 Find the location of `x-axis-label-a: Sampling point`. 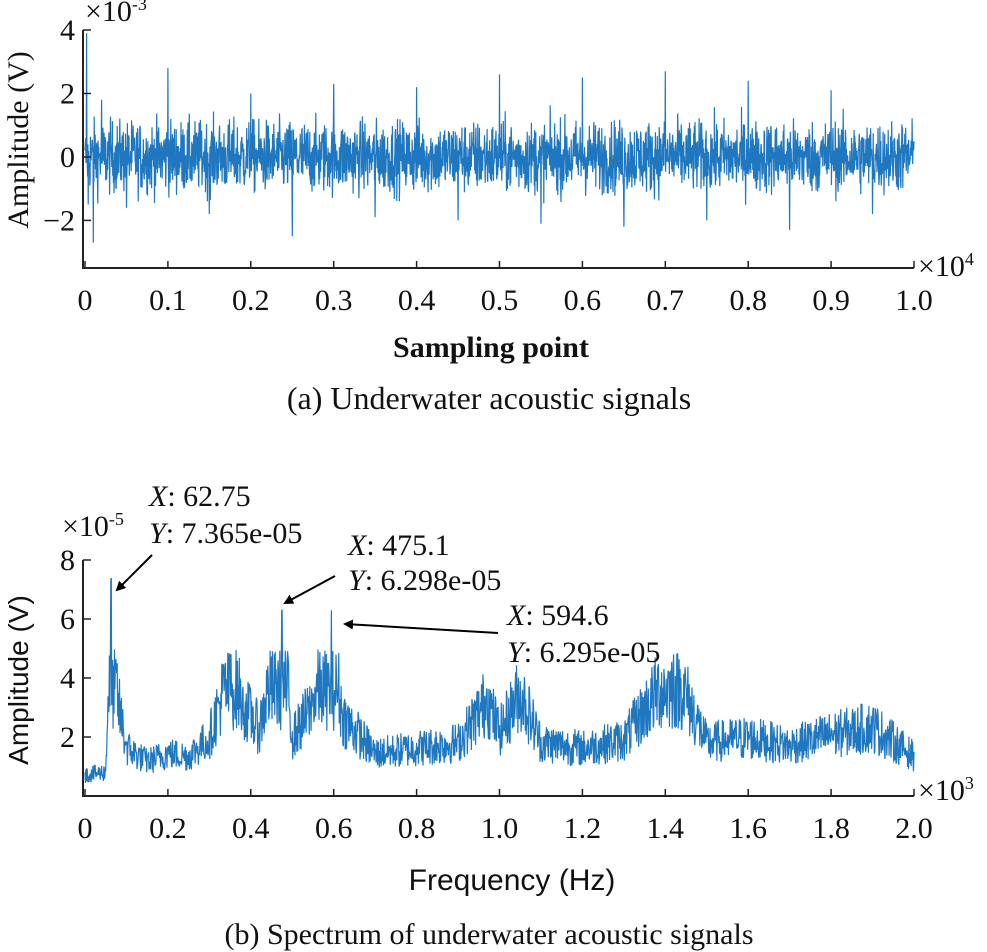

x-axis-label-a: Sampling point is located at coordinates (491, 347).